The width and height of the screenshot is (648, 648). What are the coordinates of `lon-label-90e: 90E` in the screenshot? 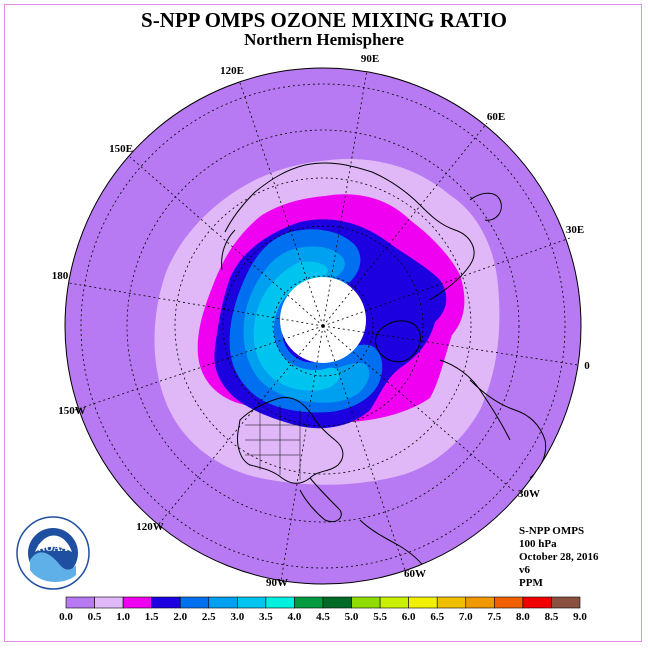 It's located at (370, 59).